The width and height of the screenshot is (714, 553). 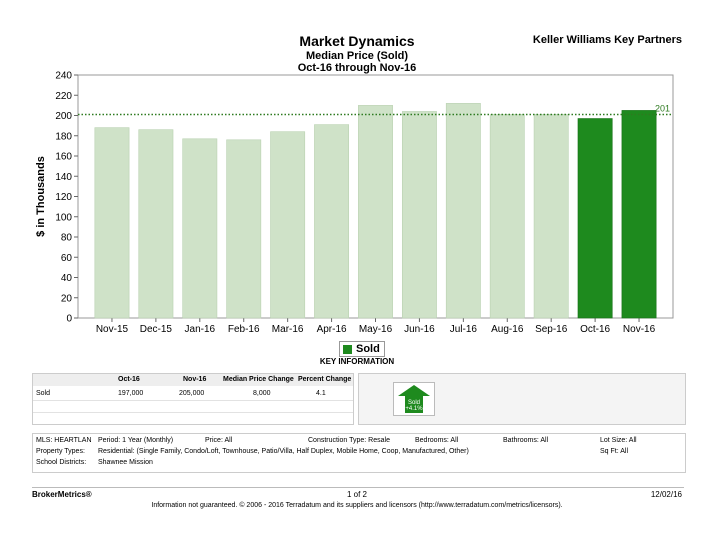 I want to click on x-tick-label: Jan-16, so click(x=200, y=329).